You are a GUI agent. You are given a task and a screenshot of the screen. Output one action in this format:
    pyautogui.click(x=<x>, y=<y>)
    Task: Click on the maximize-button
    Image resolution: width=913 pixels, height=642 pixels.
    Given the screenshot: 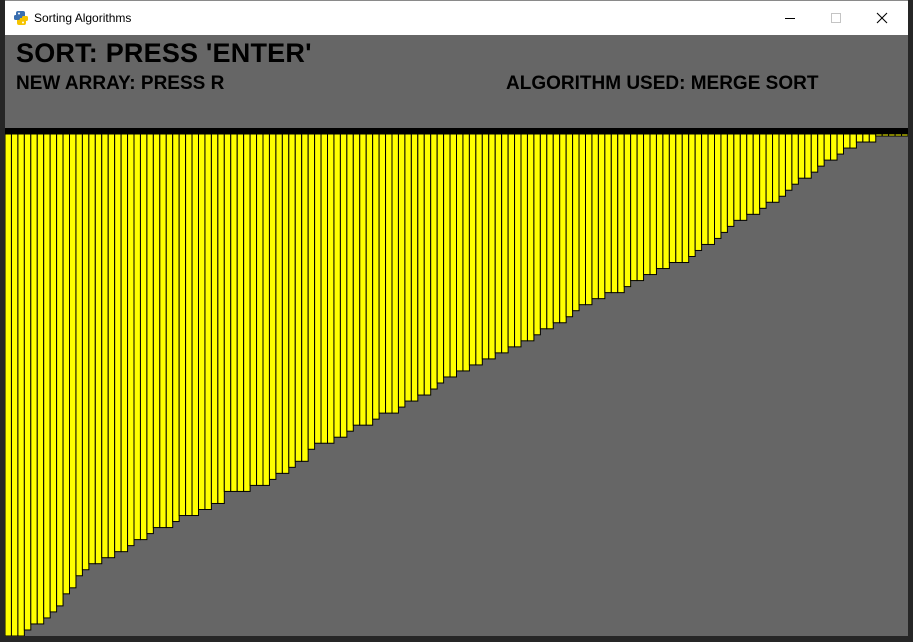 What is the action you would take?
    pyautogui.click(x=836, y=18)
    